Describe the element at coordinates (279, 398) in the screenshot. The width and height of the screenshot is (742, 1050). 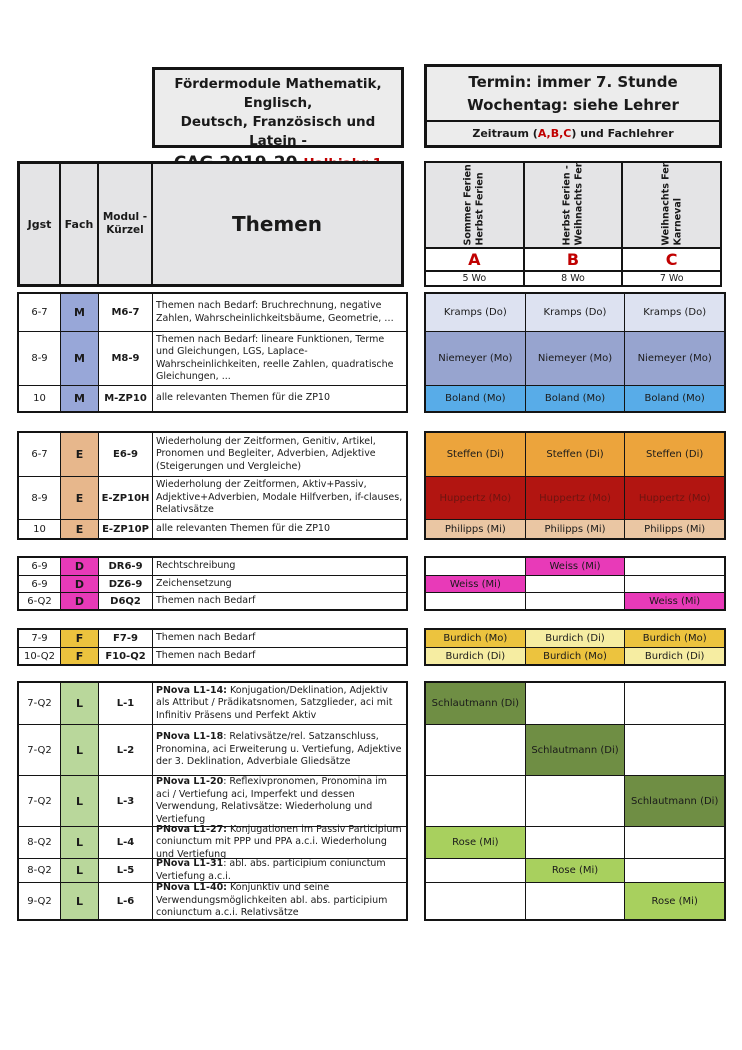
I see `themen-cell: alle relevanten Themen für die ZP10` at that location.